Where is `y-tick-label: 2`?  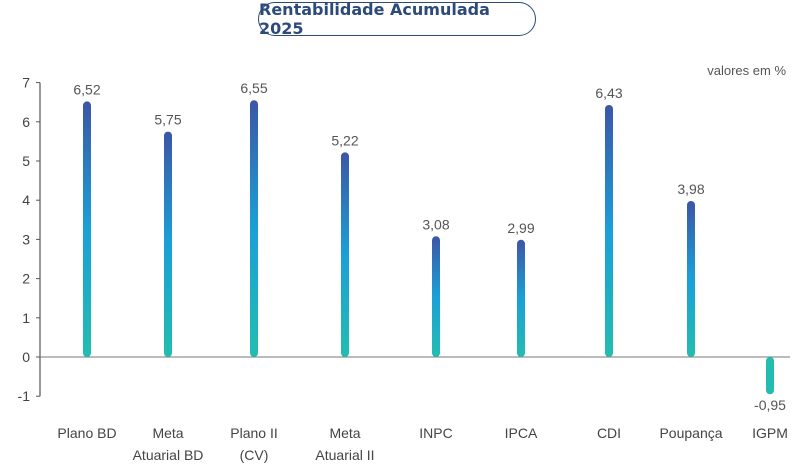
y-tick-label: 2 is located at coordinates (26, 279).